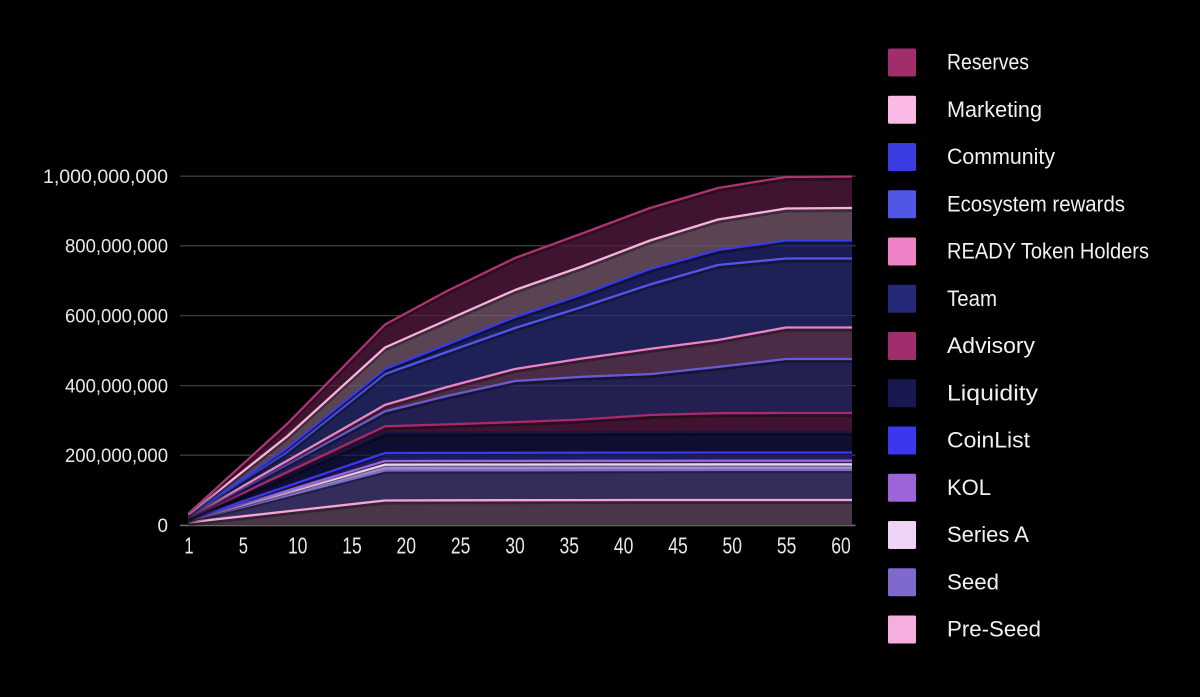  I want to click on svg-text: 15, so click(352, 546).